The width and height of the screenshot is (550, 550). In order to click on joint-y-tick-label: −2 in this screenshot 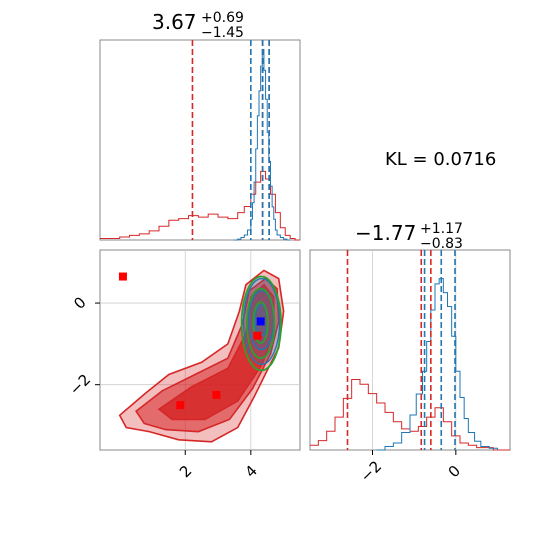, I will do `click(80, 385)`.